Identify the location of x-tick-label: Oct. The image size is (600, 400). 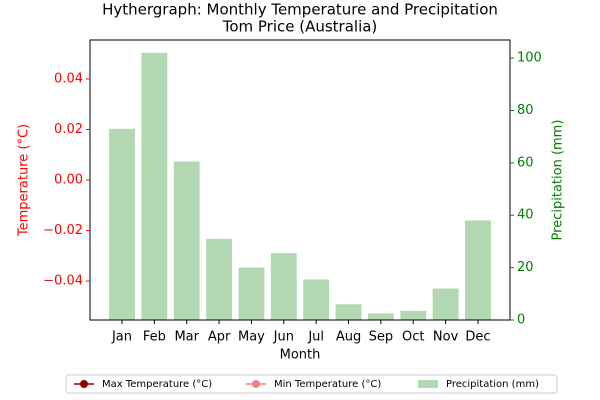
(413, 337).